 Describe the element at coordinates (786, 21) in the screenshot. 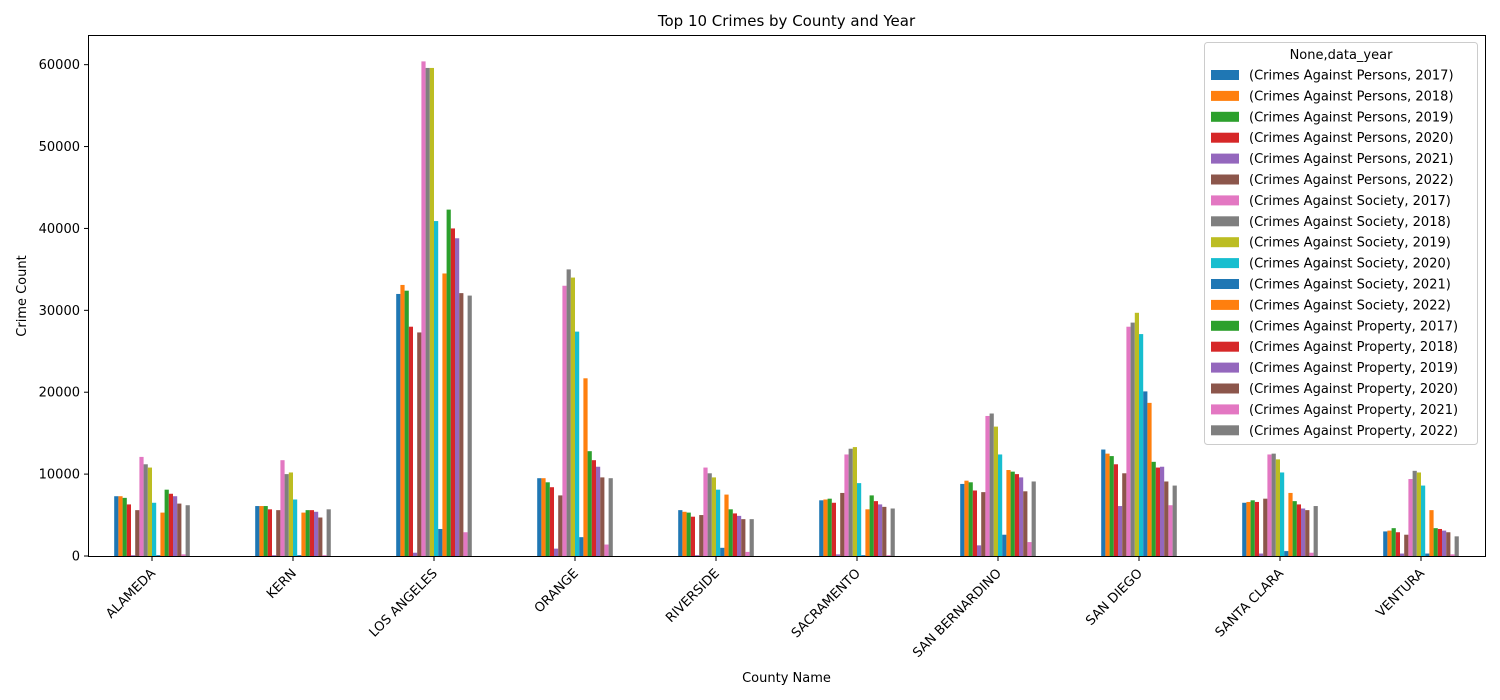

I see `chart-title: Top 10 Crimes by County and Year` at that location.